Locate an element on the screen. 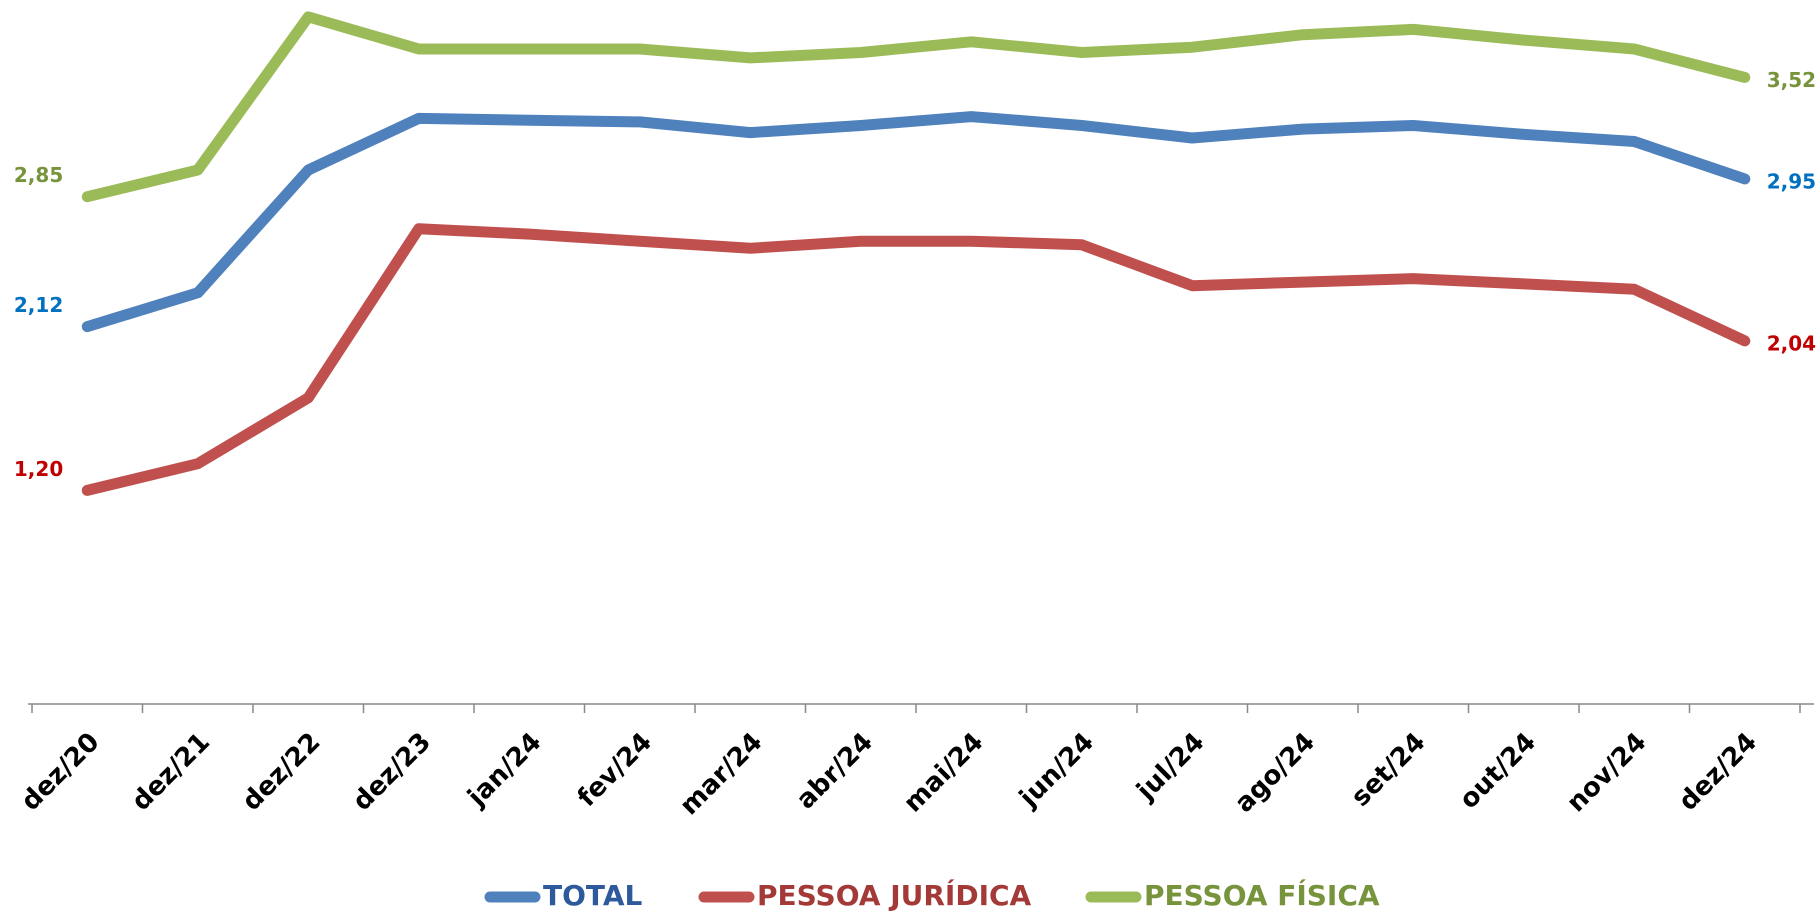 The width and height of the screenshot is (1818, 912). data-label: 2,12 is located at coordinates (38, 305).